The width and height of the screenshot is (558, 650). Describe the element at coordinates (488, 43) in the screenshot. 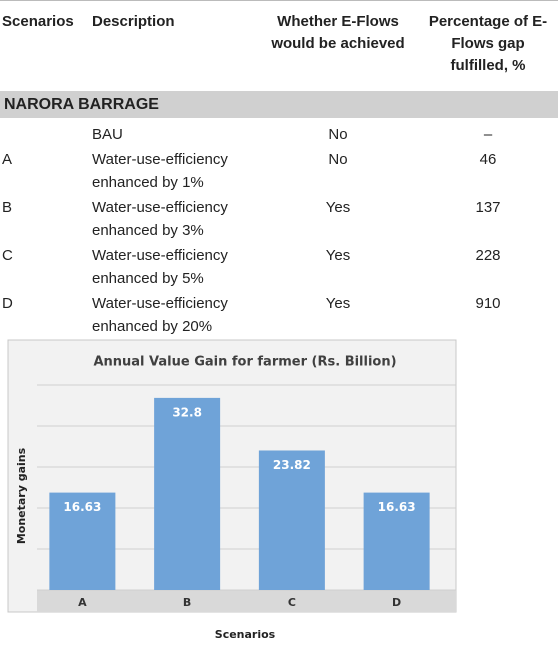

I see `column-header: Percentage of E-Flows gap fulfilled, %` at that location.